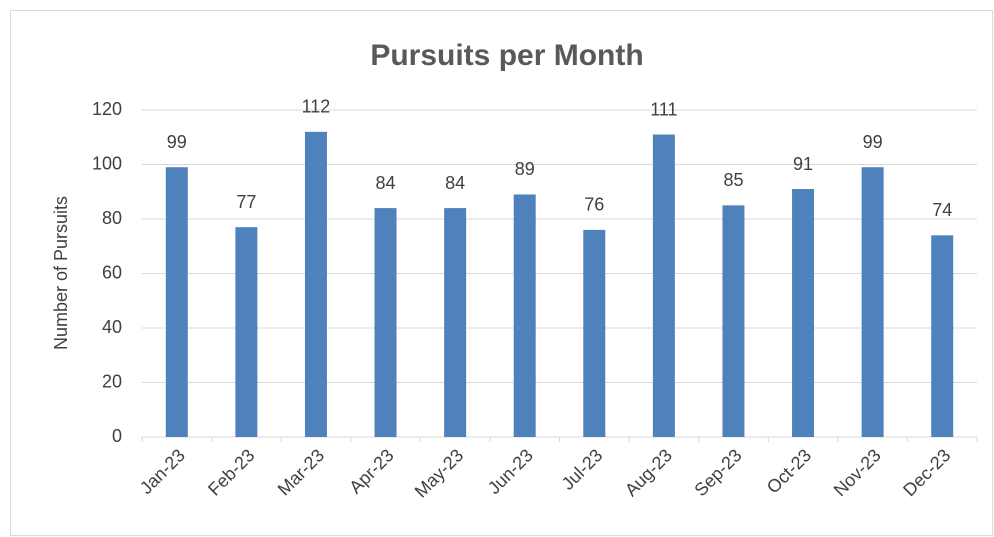 Image resolution: width=994 pixels, height=537 pixels. I want to click on y-tick-label: 120, so click(107, 109).